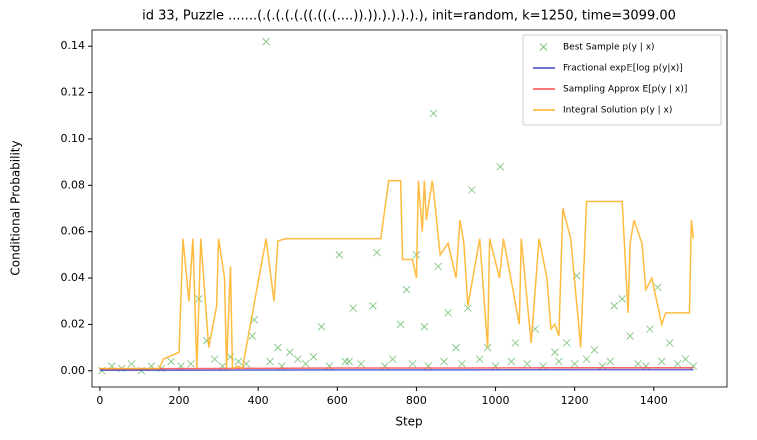 This screenshot has height=440, width=757. I want to click on x-tick-label: 1200, so click(575, 400).